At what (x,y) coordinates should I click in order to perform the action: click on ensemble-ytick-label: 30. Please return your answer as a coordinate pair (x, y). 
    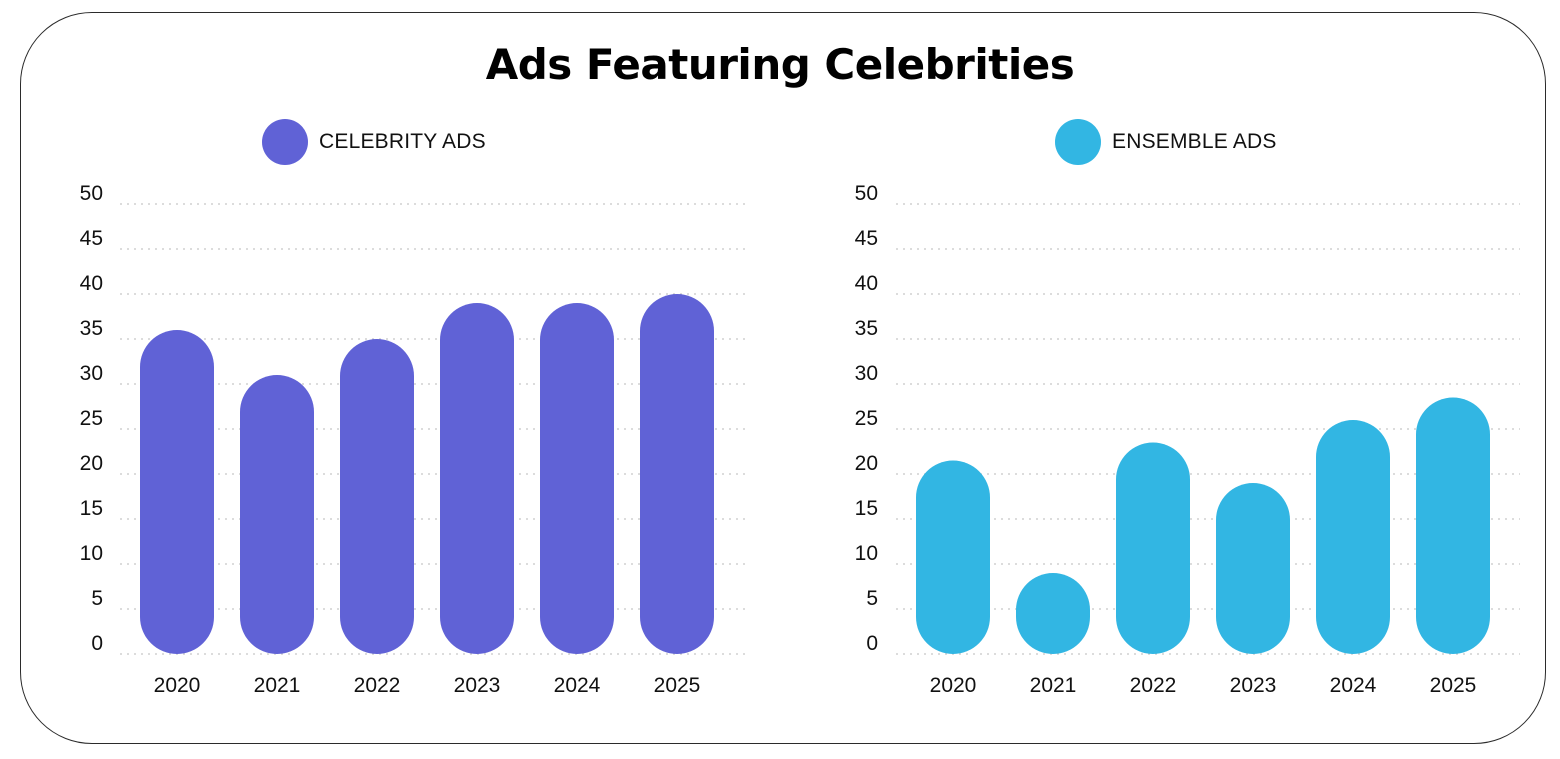
    Looking at the image, I should click on (866, 373).